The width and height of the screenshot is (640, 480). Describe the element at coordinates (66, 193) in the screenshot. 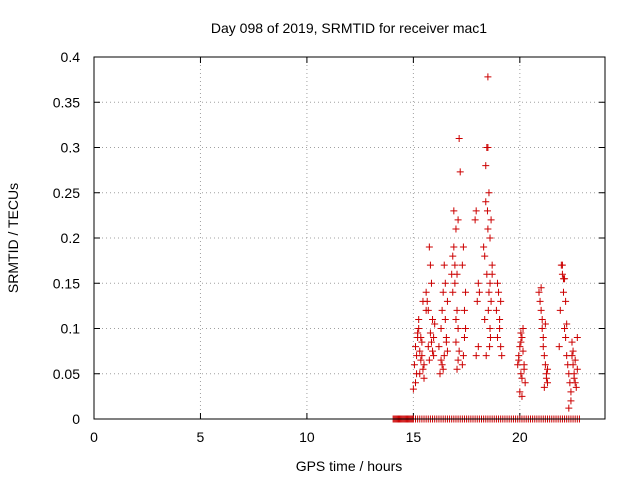

I see `y-tick-label: 0.25` at that location.